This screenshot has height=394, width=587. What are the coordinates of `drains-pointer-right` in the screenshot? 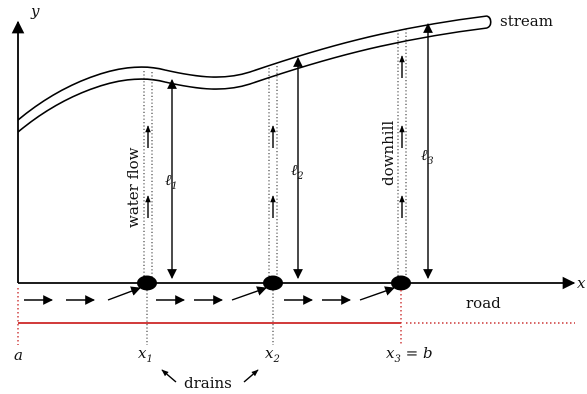 It's located at (251, 376).